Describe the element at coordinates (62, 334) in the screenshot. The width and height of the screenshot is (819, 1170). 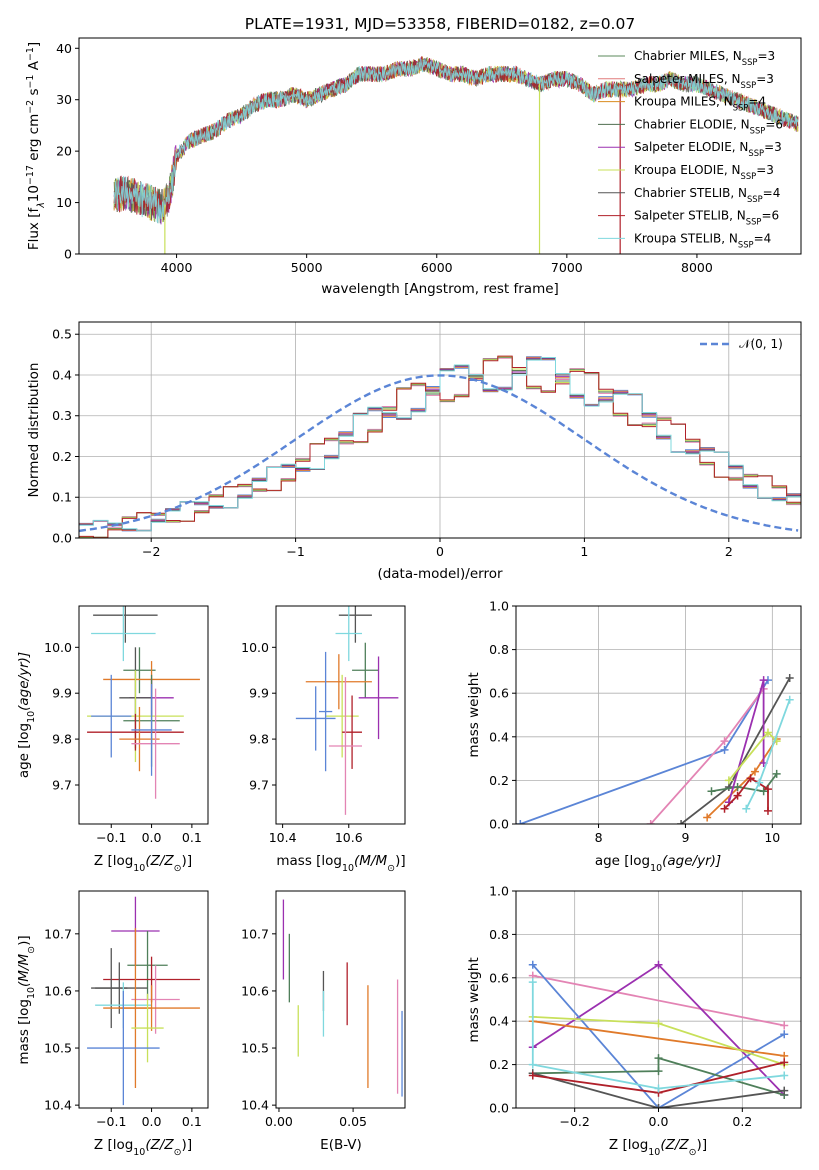
I see `y-tick-label: 0.5` at that location.